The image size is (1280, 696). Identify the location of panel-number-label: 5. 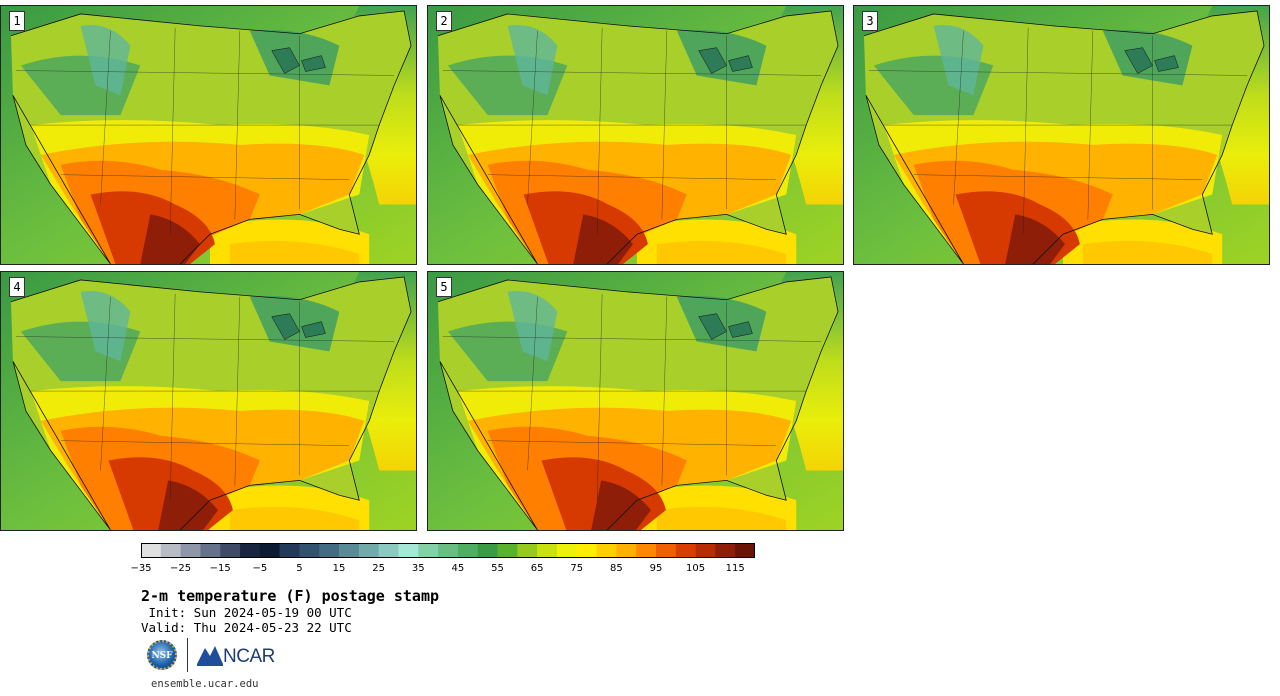
(444, 287).